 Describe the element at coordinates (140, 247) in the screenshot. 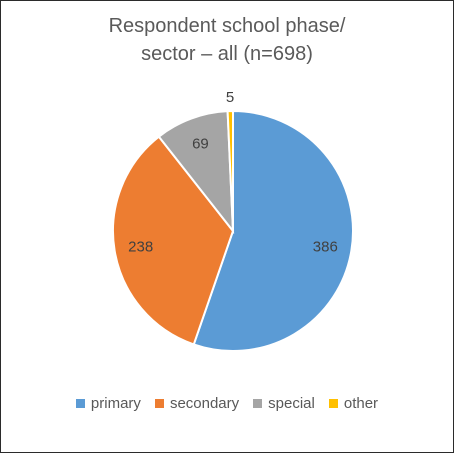

I see `data-label-secondary: 238` at that location.